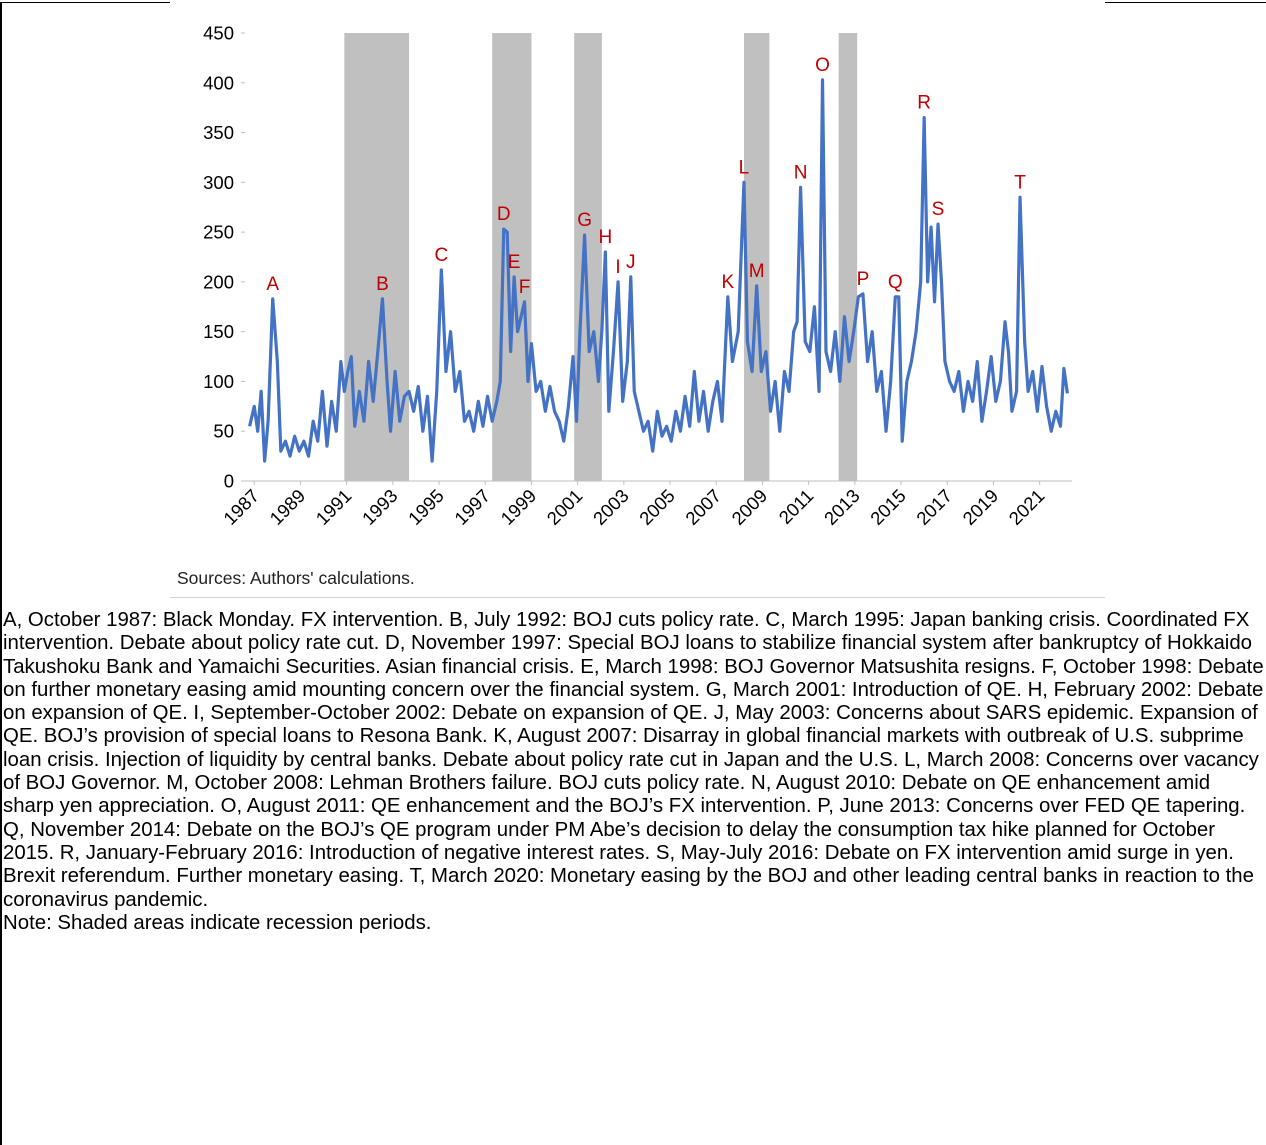 Image resolution: width=1266 pixels, height=1145 pixels. I want to click on annotation-label: R, so click(924, 103).